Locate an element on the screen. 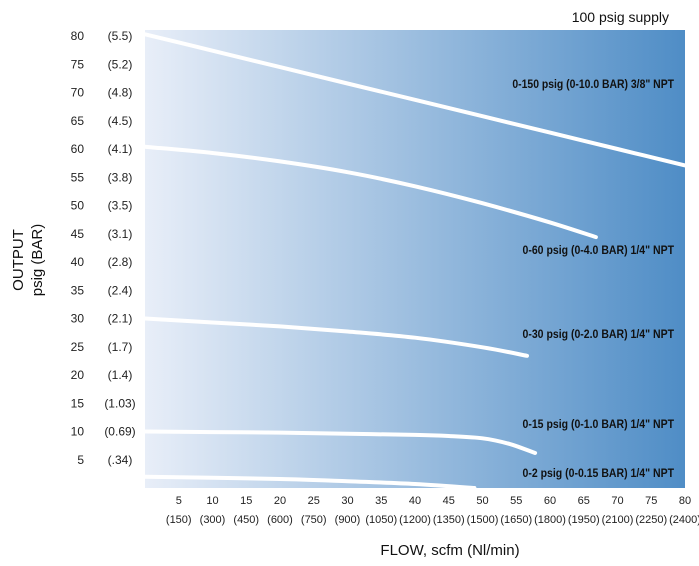 Image resolution: width=699 pixels, height=566 pixels. y-tick-bar-label: (3.8) is located at coordinates (120, 177).